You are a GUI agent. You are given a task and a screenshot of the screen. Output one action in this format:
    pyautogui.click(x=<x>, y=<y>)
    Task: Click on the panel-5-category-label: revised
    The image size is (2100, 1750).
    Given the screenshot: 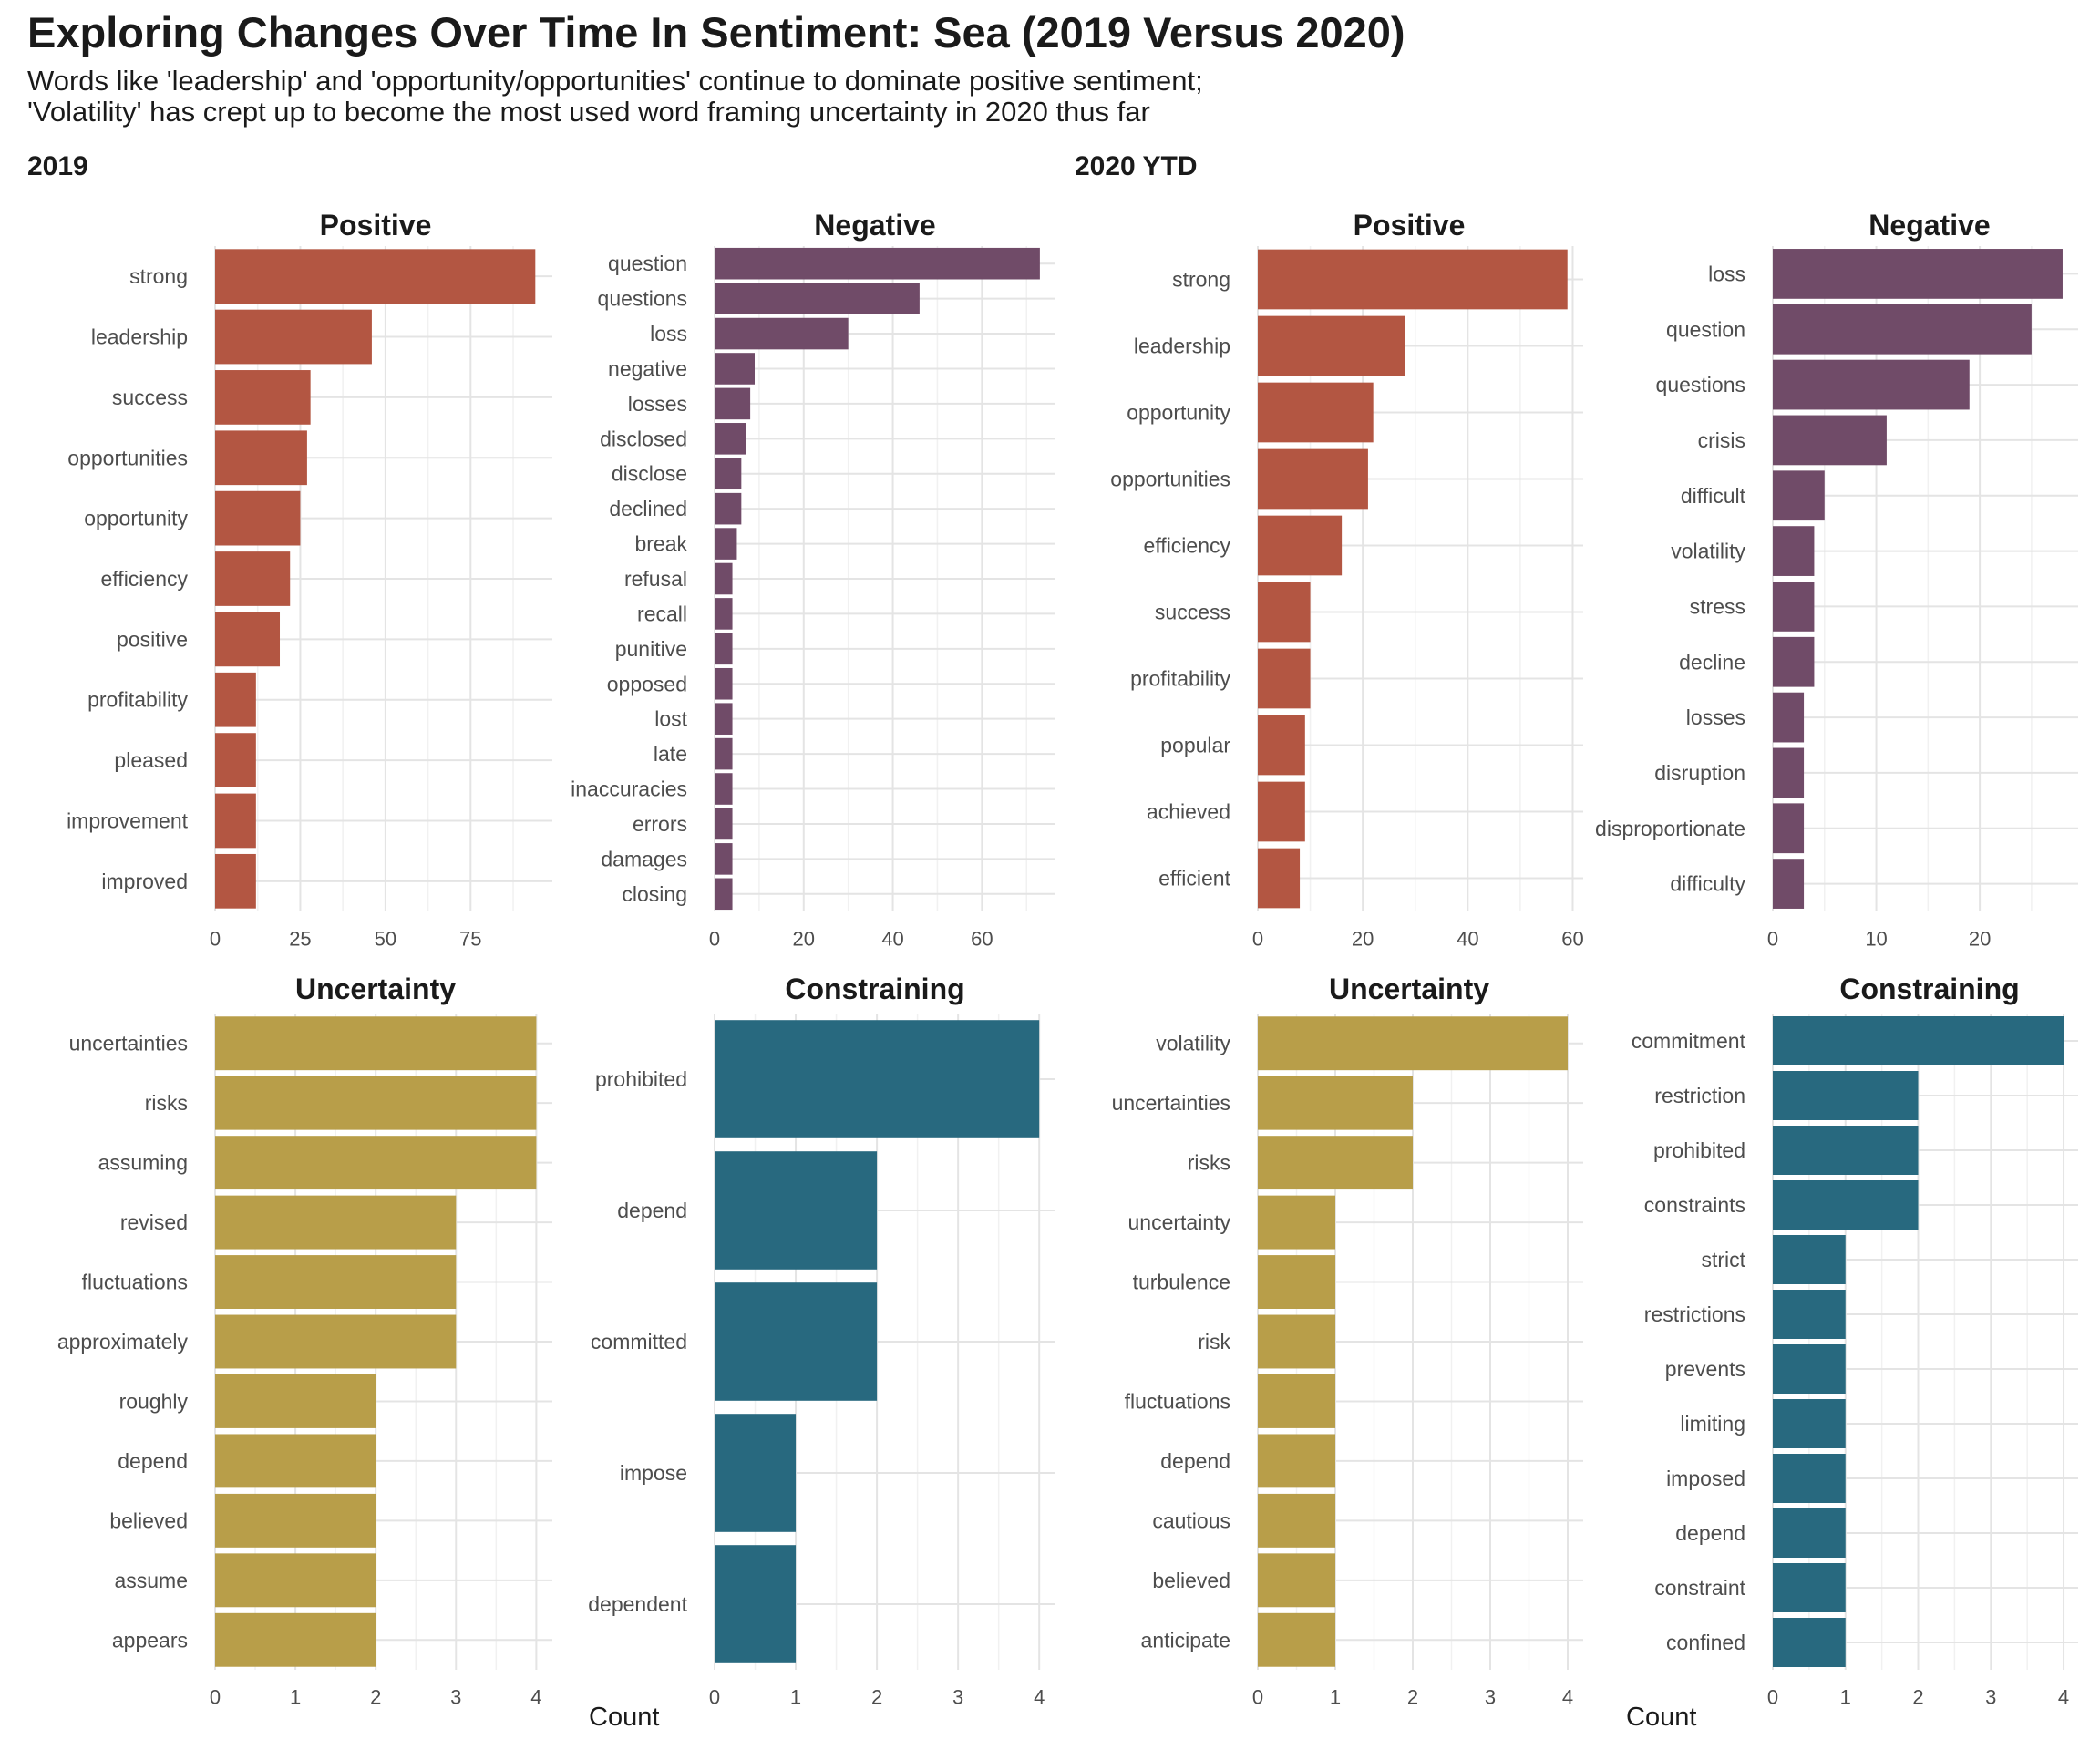 What is the action you would take?
    pyautogui.click(x=154, y=1222)
    